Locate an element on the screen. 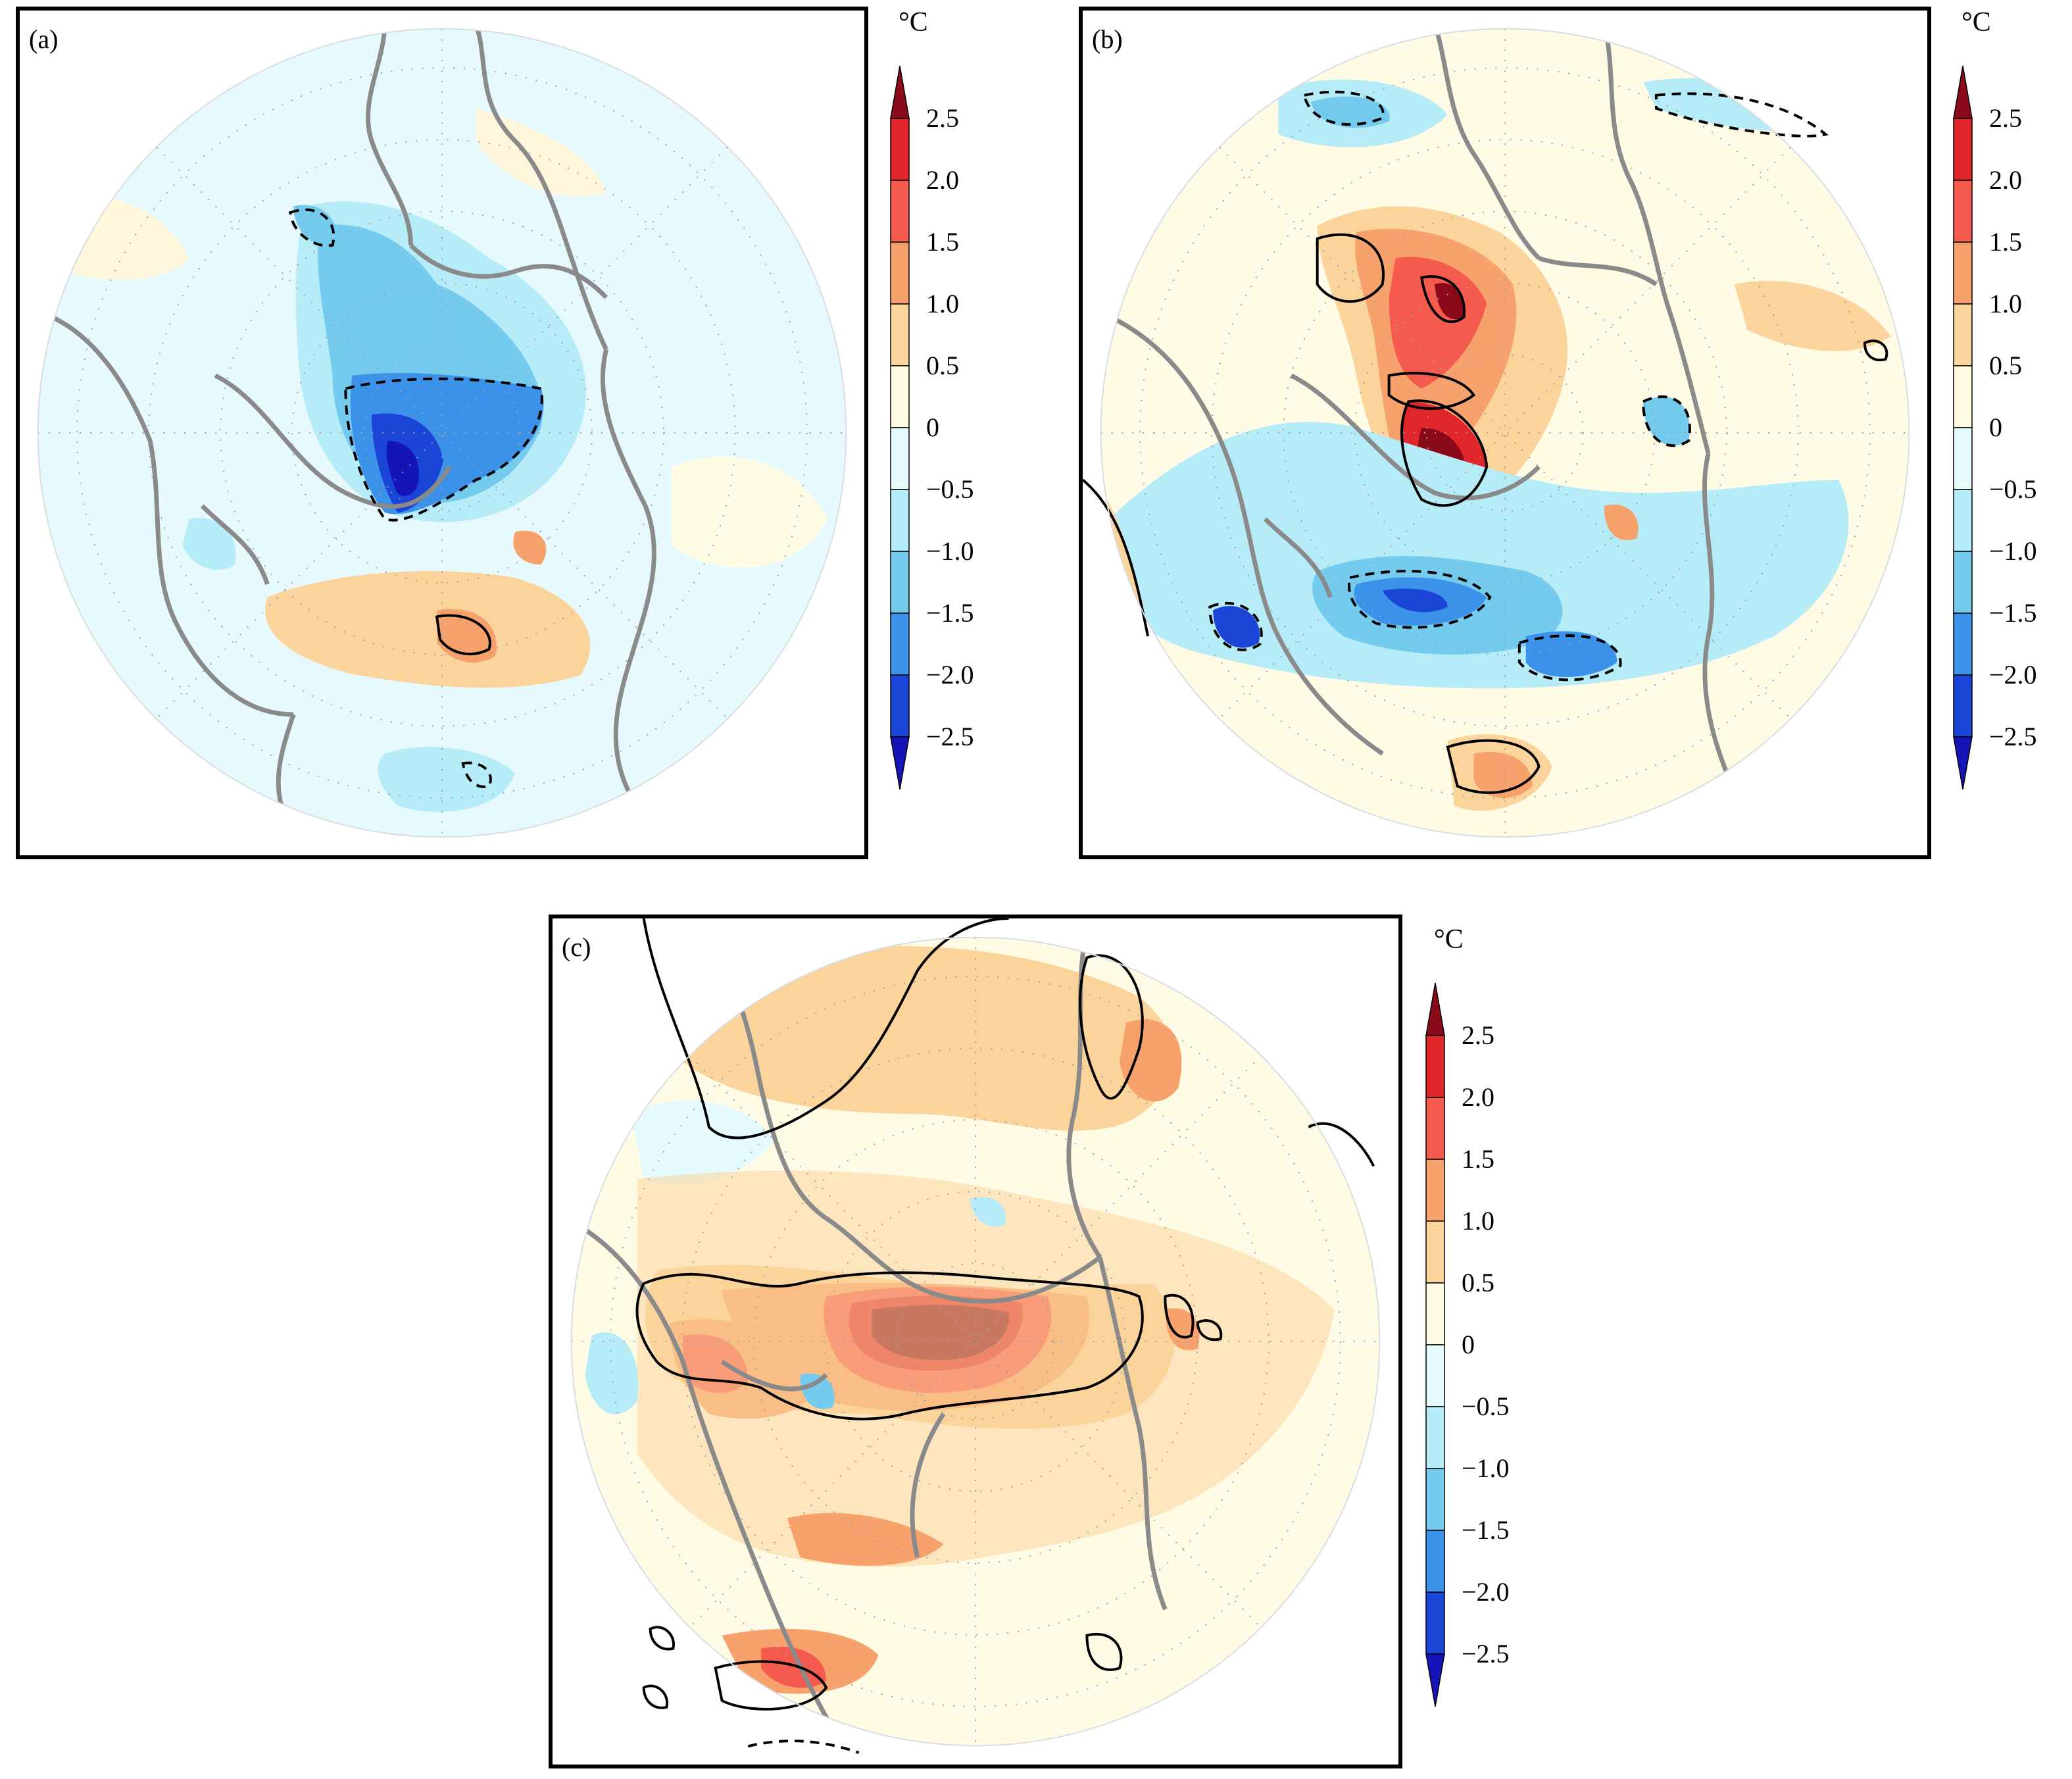 The width and height of the screenshot is (2072, 1779). anomaly-fill-a is located at coordinates (436, 460).